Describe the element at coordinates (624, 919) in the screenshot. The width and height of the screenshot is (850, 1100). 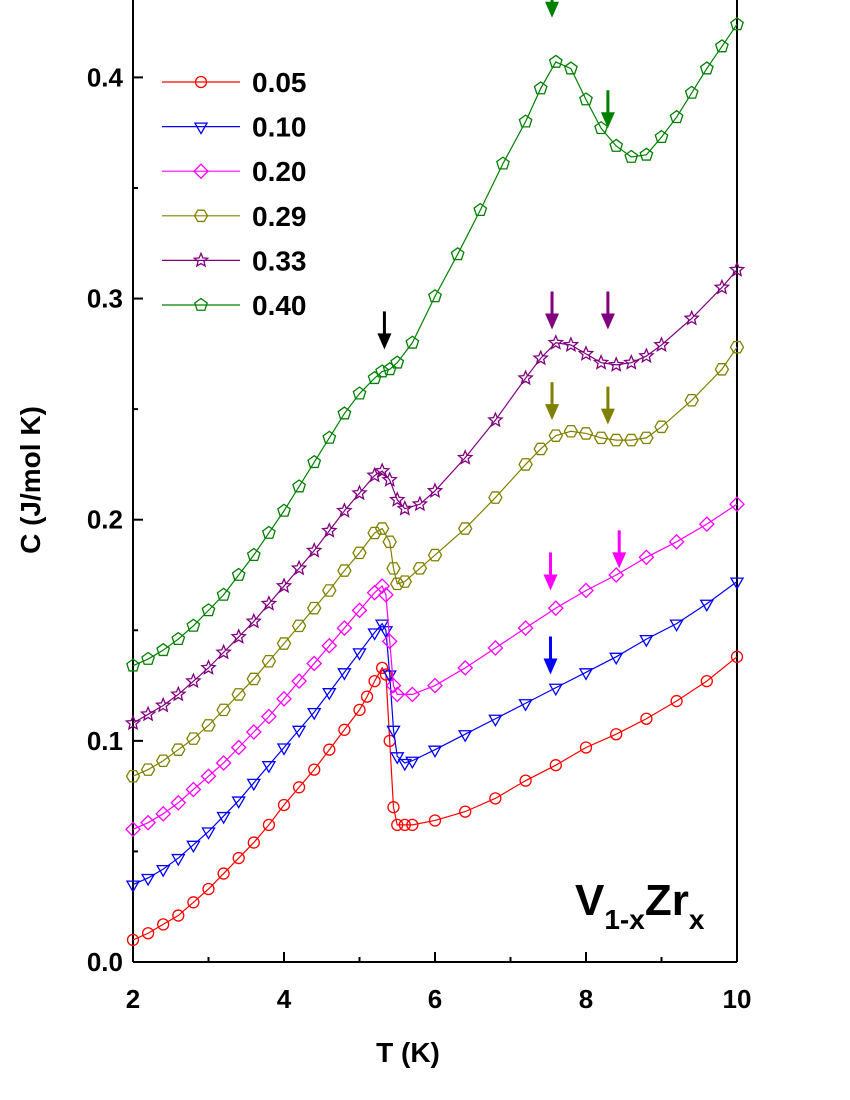
I see `annotation-part: 1-x` at that location.